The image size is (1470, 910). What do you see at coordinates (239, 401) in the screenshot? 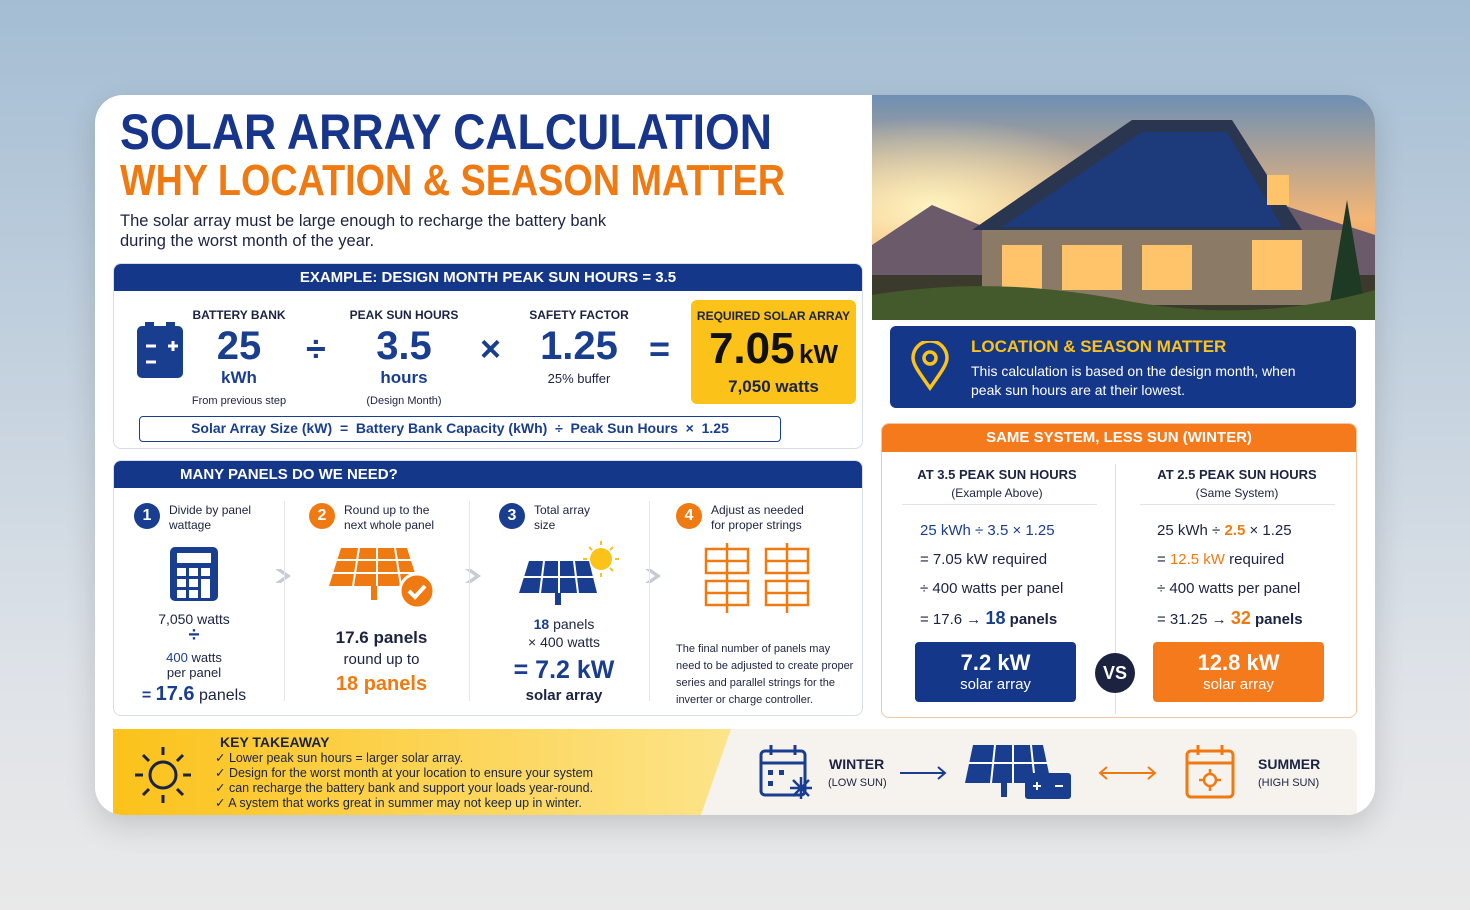
I see `battery-note: From previous step` at bounding box center [239, 401].